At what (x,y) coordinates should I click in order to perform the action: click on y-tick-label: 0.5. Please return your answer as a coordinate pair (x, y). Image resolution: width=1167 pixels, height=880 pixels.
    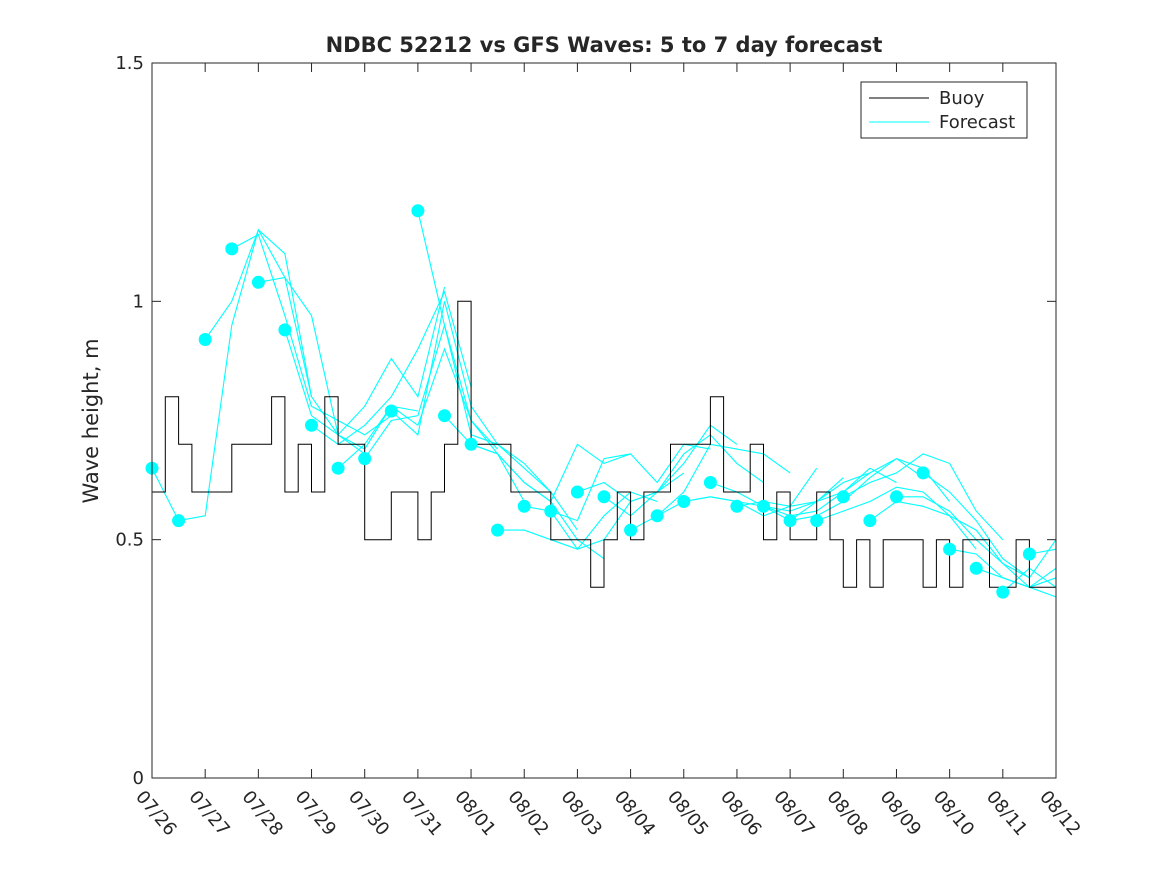
    Looking at the image, I should click on (129, 540).